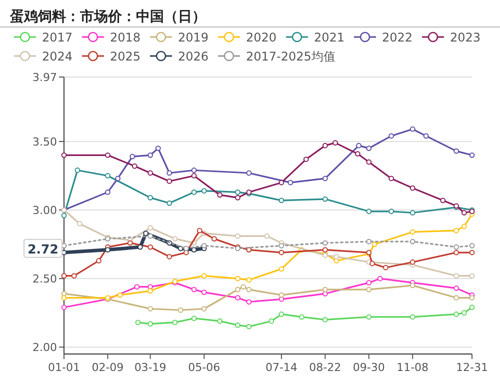  I want to click on y-tick-label: 2.00, so click(44, 347).